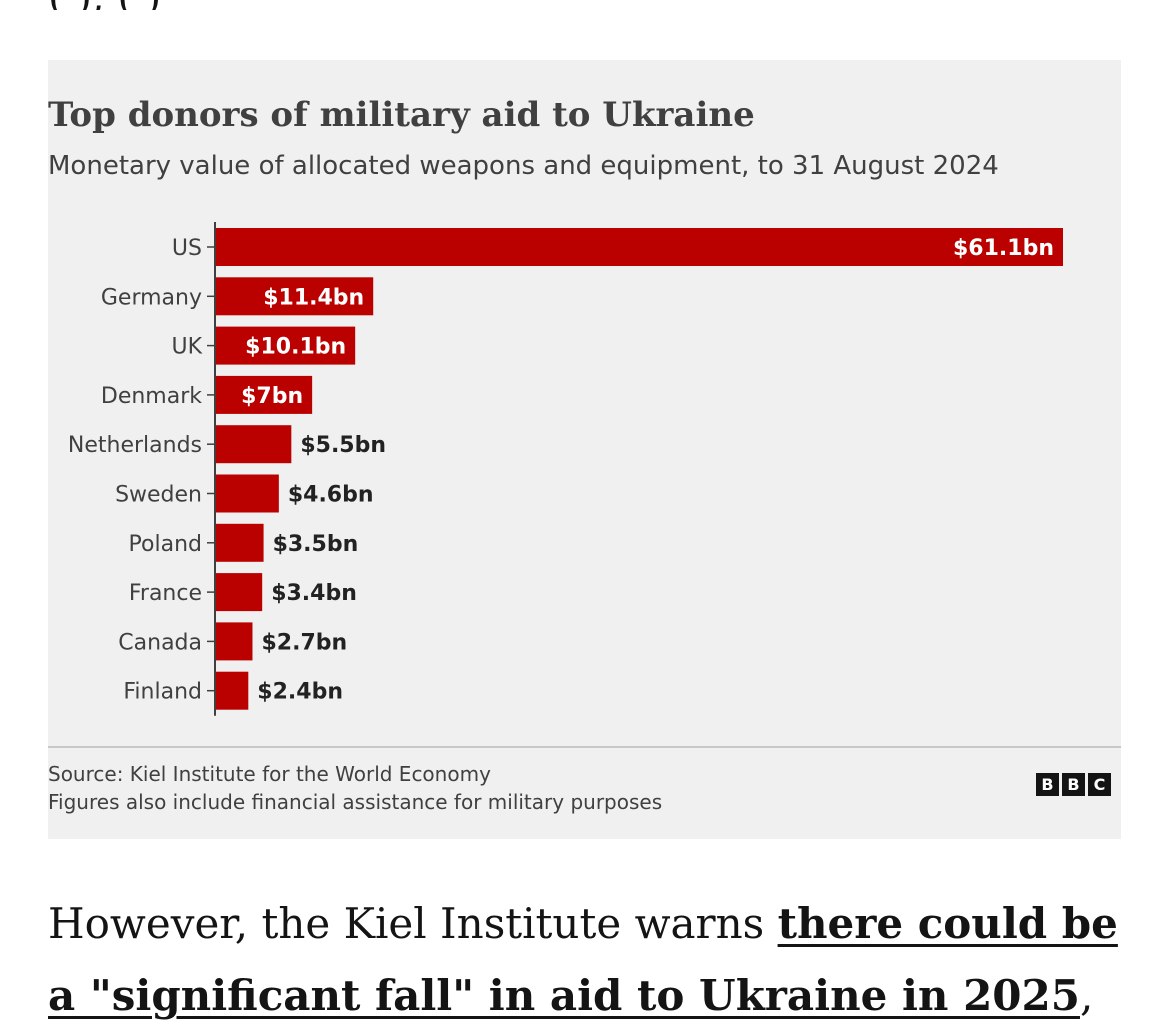  Describe the element at coordinates (151, 396) in the screenshot. I see `category-label: Denmark` at that location.